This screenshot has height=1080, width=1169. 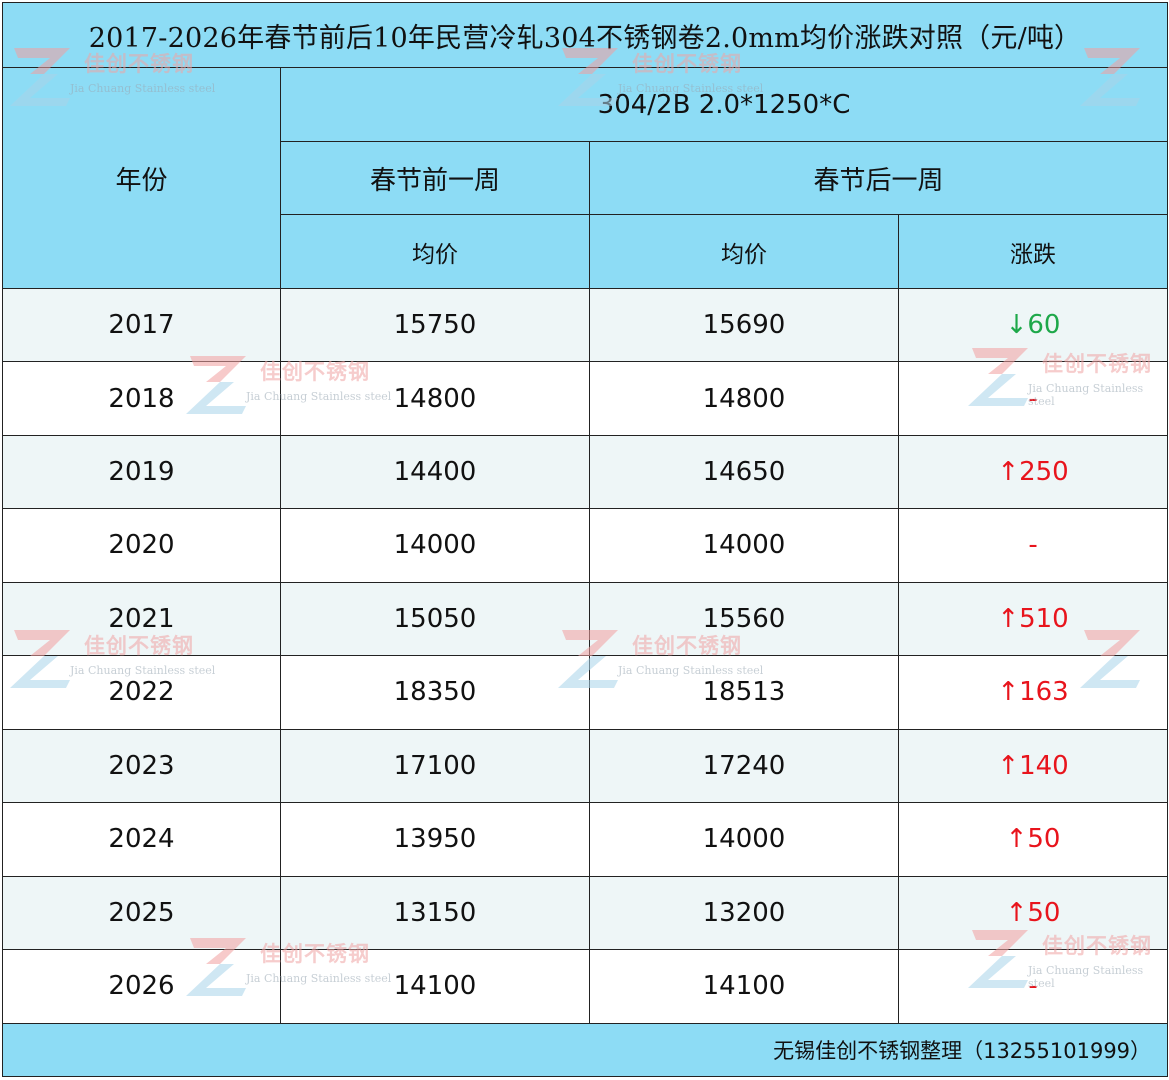 I want to click on year-cell: 2025, so click(x=141, y=913).